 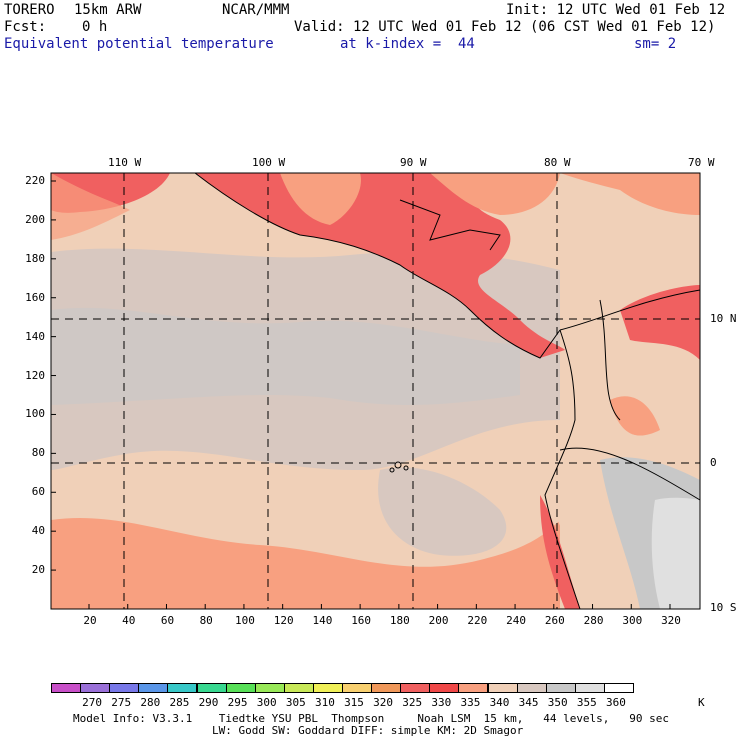 I want to click on y-tick-label: 80, so click(x=38, y=453).